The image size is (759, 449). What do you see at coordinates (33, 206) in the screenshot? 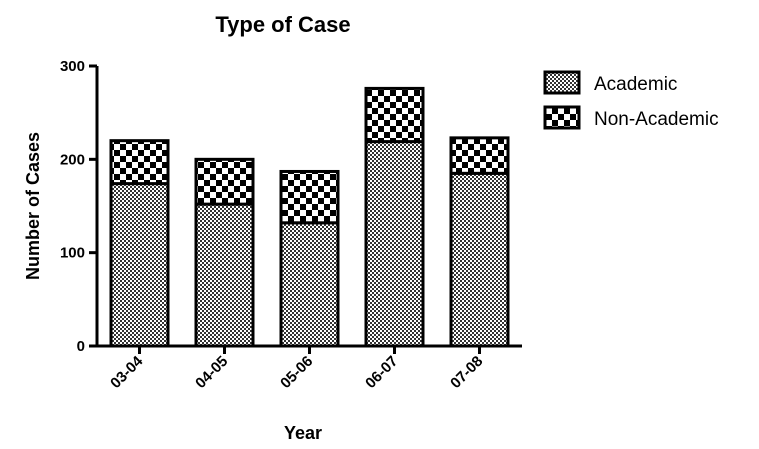
I see `y-axis-label: Number of Cases` at bounding box center [33, 206].